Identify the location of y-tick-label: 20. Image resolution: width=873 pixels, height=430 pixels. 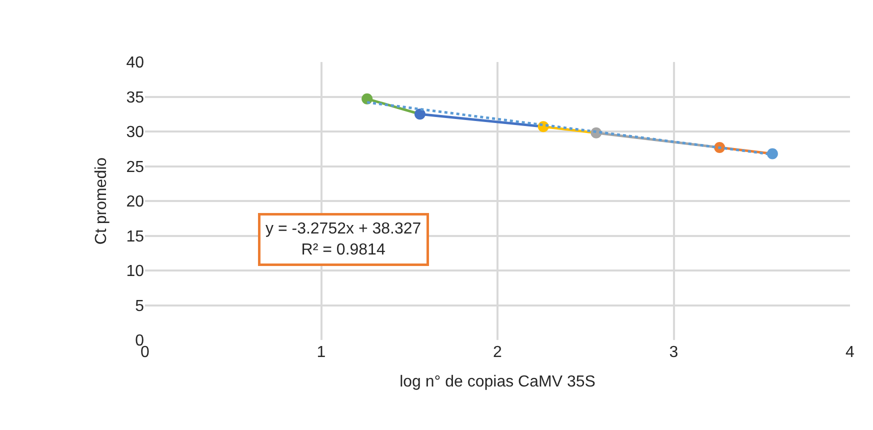
(135, 202).